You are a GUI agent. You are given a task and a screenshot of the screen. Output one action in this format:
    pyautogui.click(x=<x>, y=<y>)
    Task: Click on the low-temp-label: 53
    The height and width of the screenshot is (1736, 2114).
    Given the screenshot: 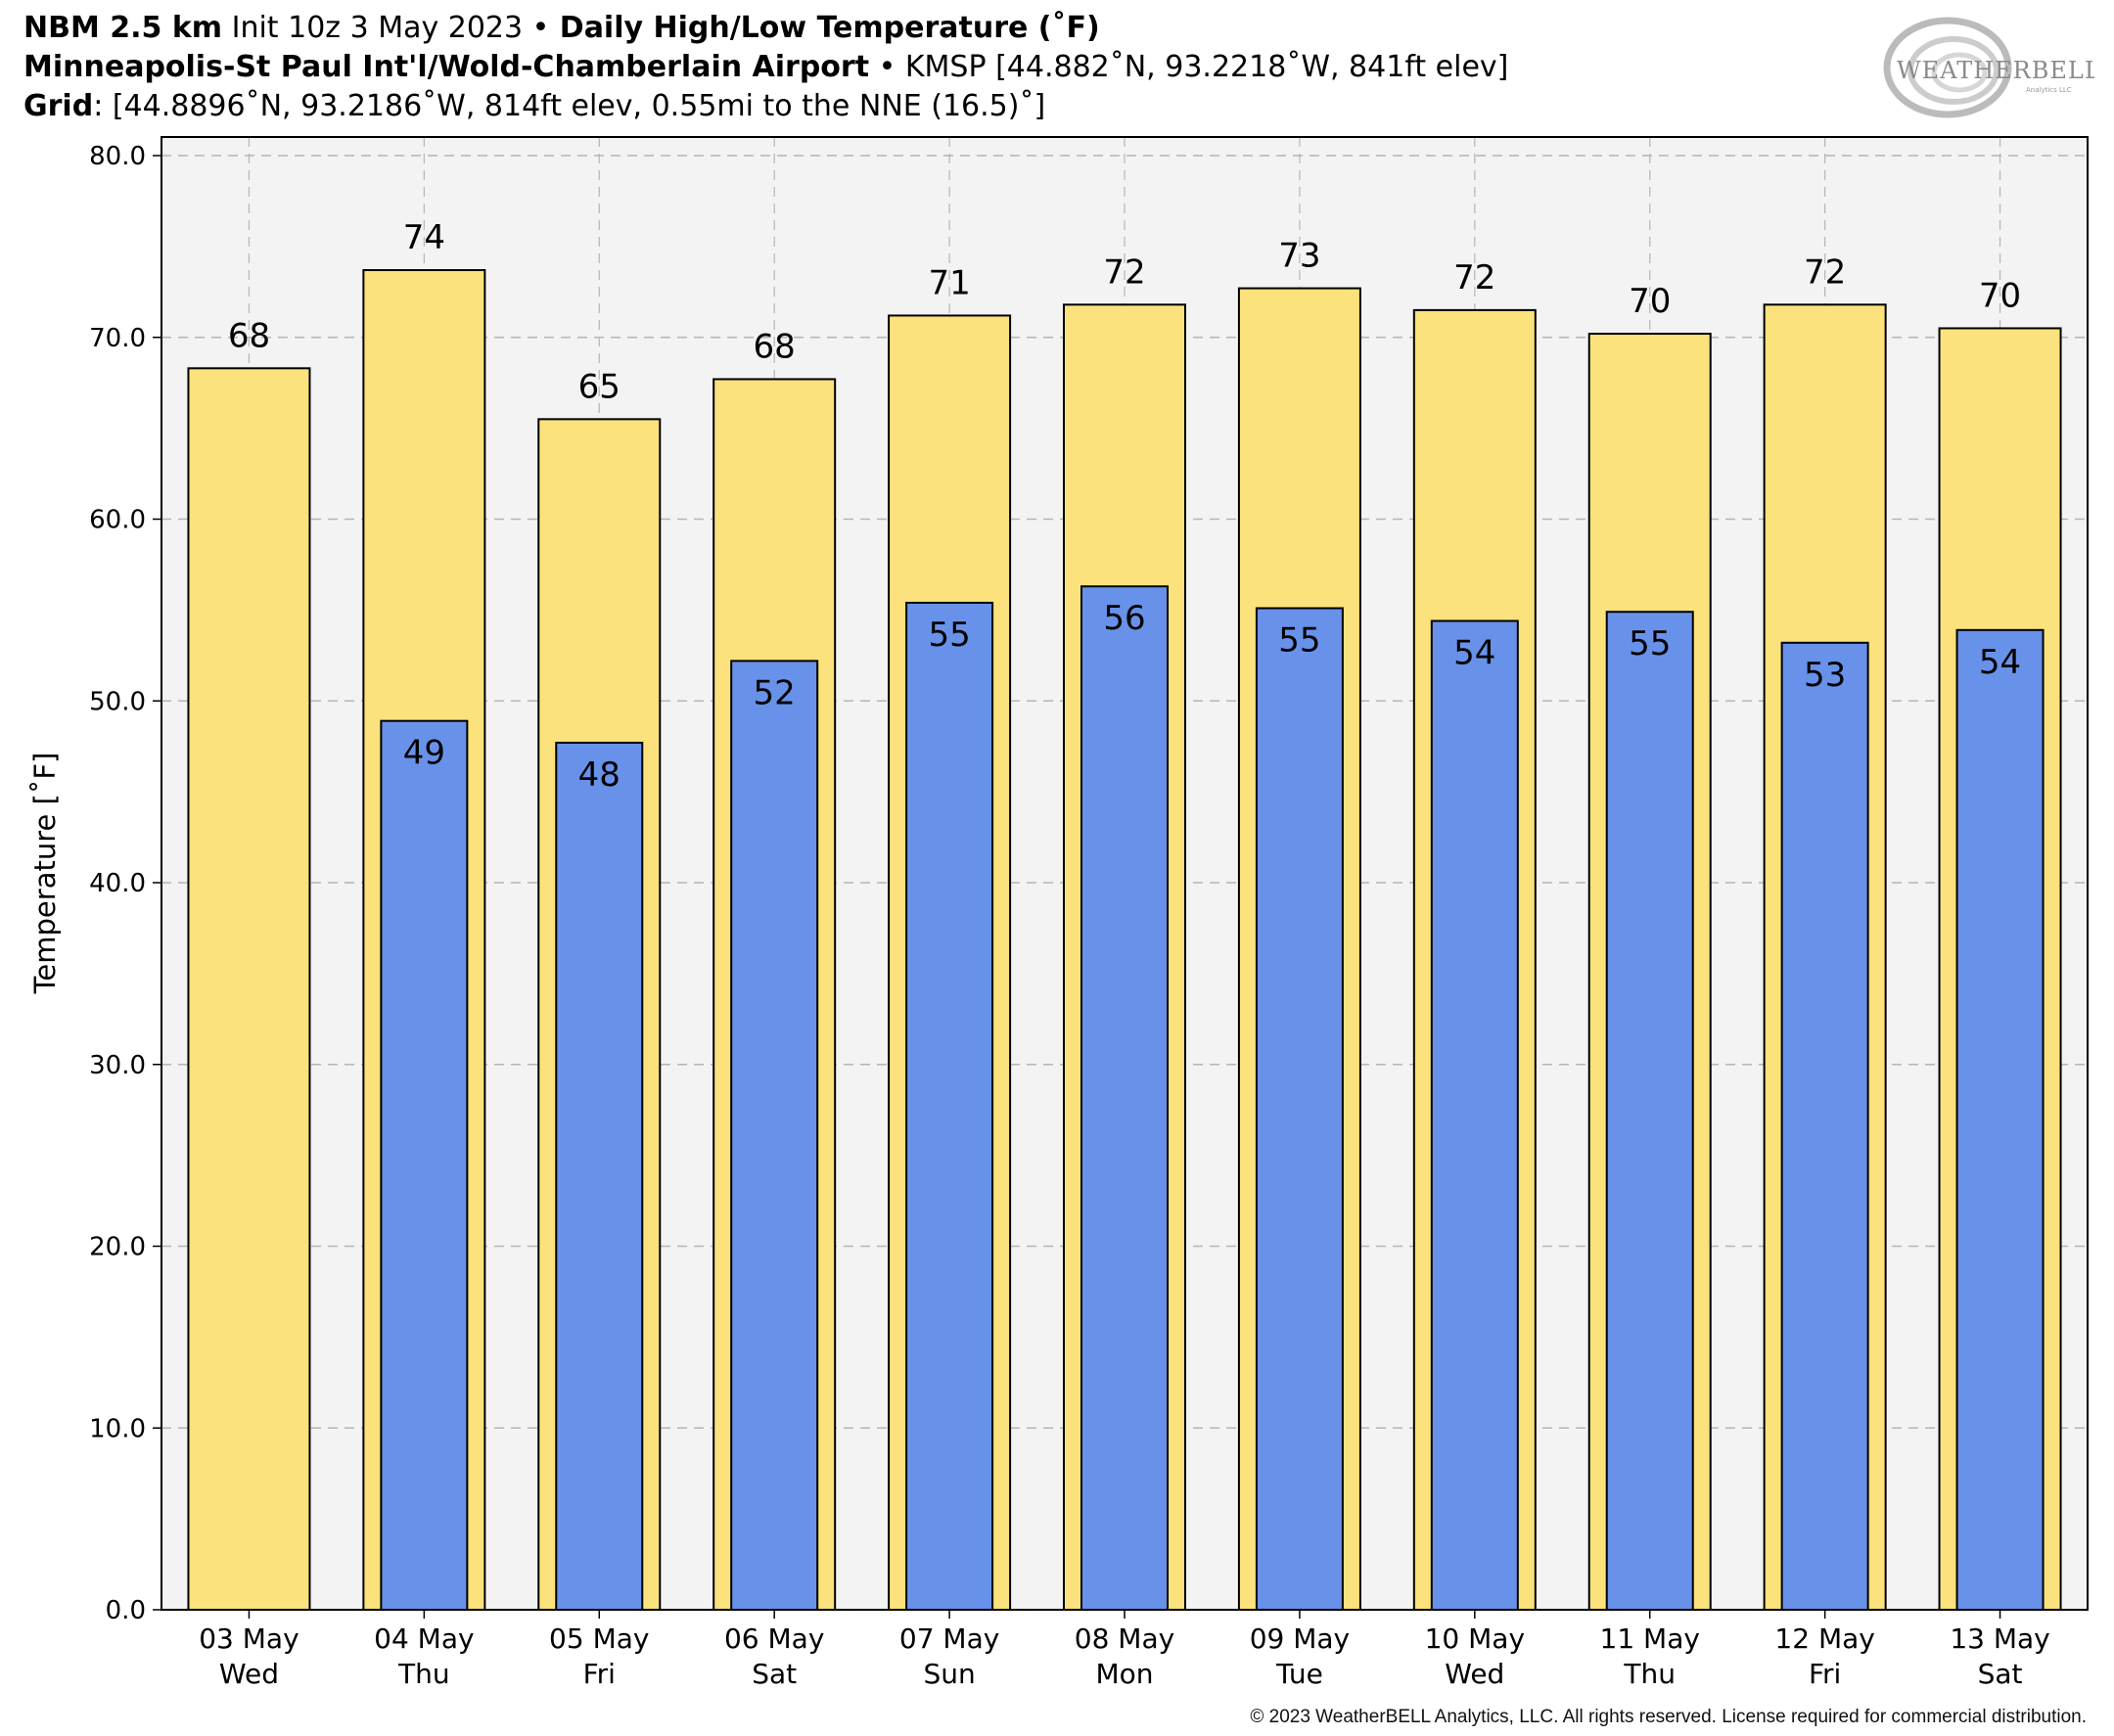 What is the action you would take?
    pyautogui.click(x=1825, y=676)
    